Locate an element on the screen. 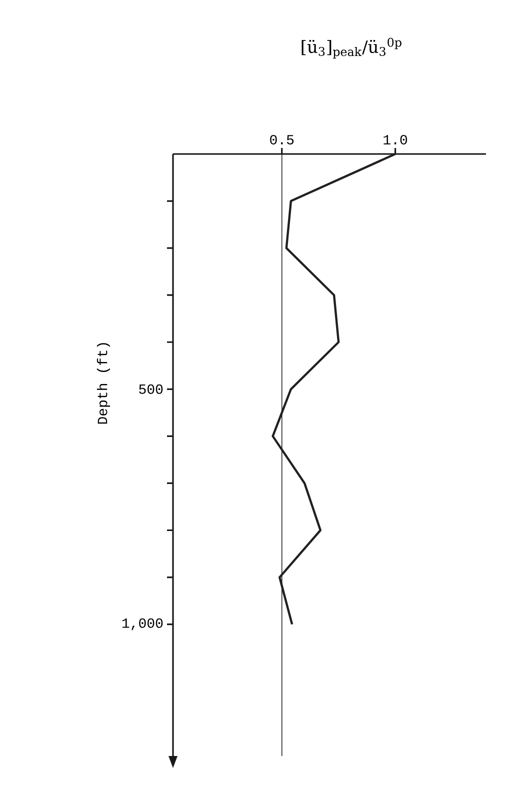 The image size is (528, 792). x-tick-label: 0.5 is located at coordinates (282, 139).